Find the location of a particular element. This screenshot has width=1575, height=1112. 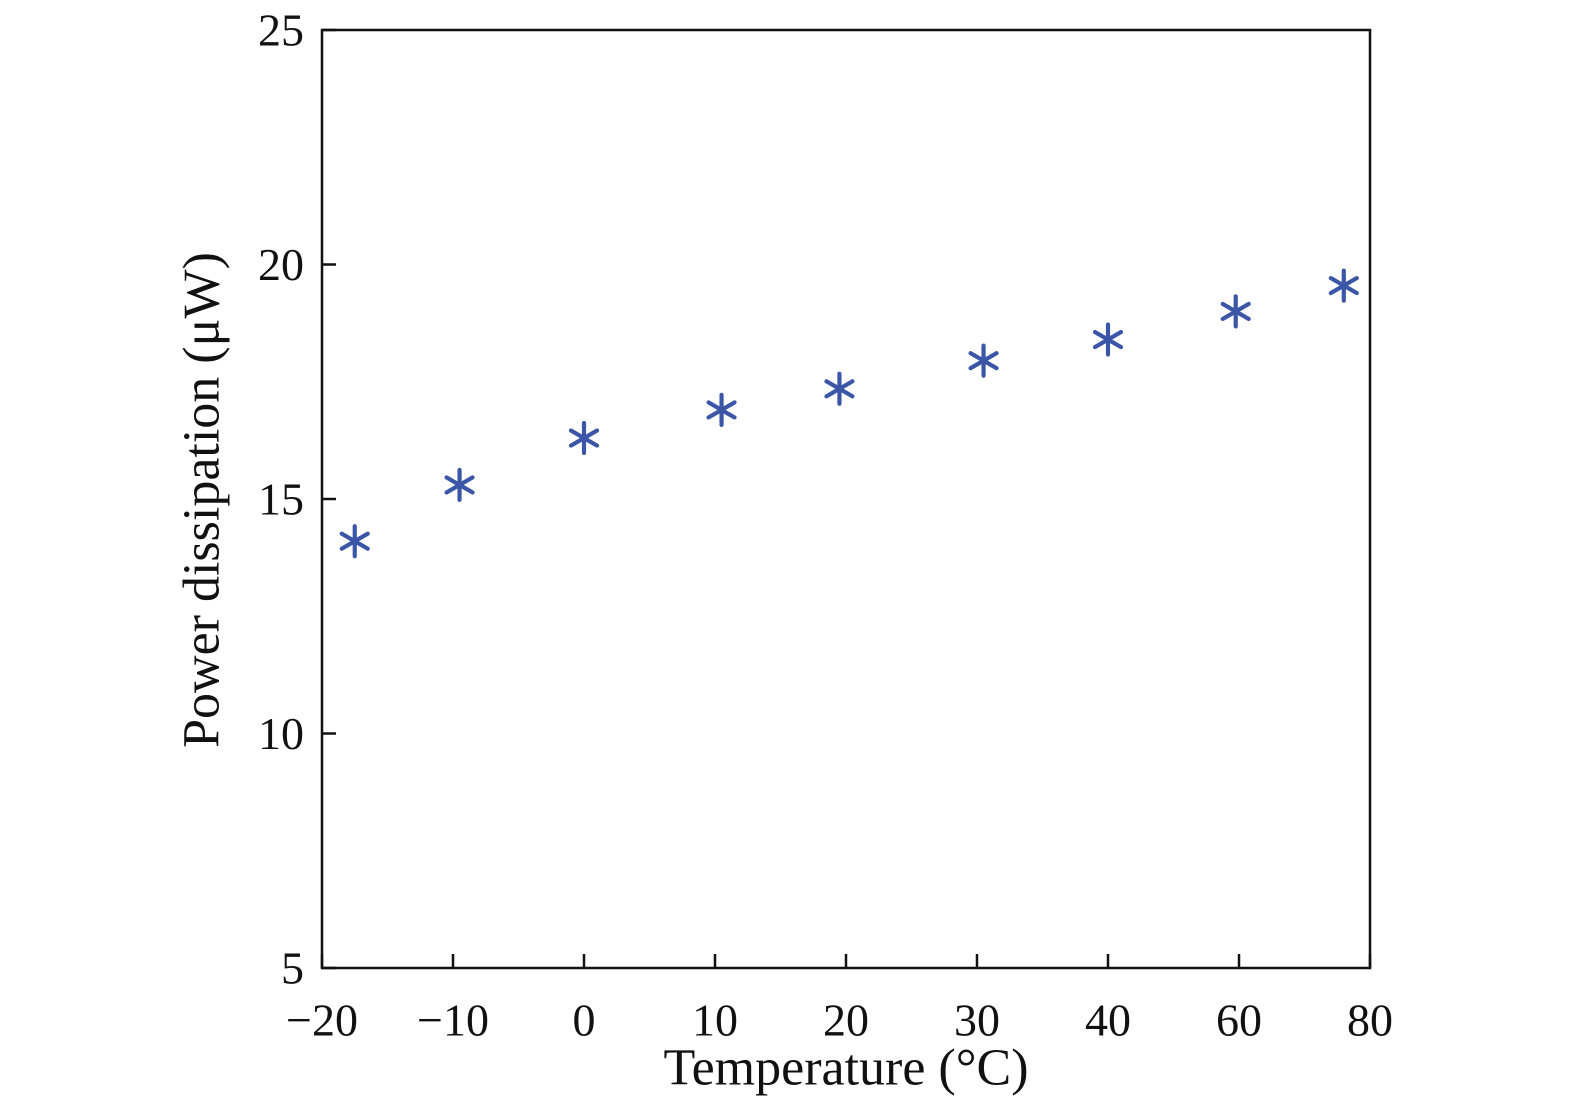

y-tick-label: 15 is located at coordinates (281, 499).